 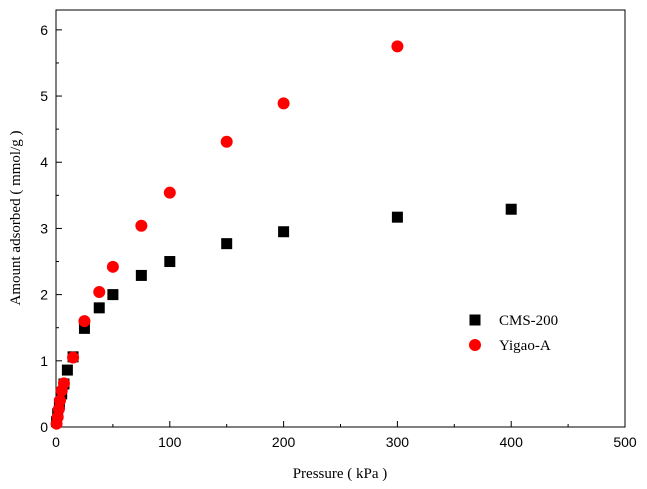 I want to click on x-axis-title: Pressure ( kPa ), so click(x=340, y=474).